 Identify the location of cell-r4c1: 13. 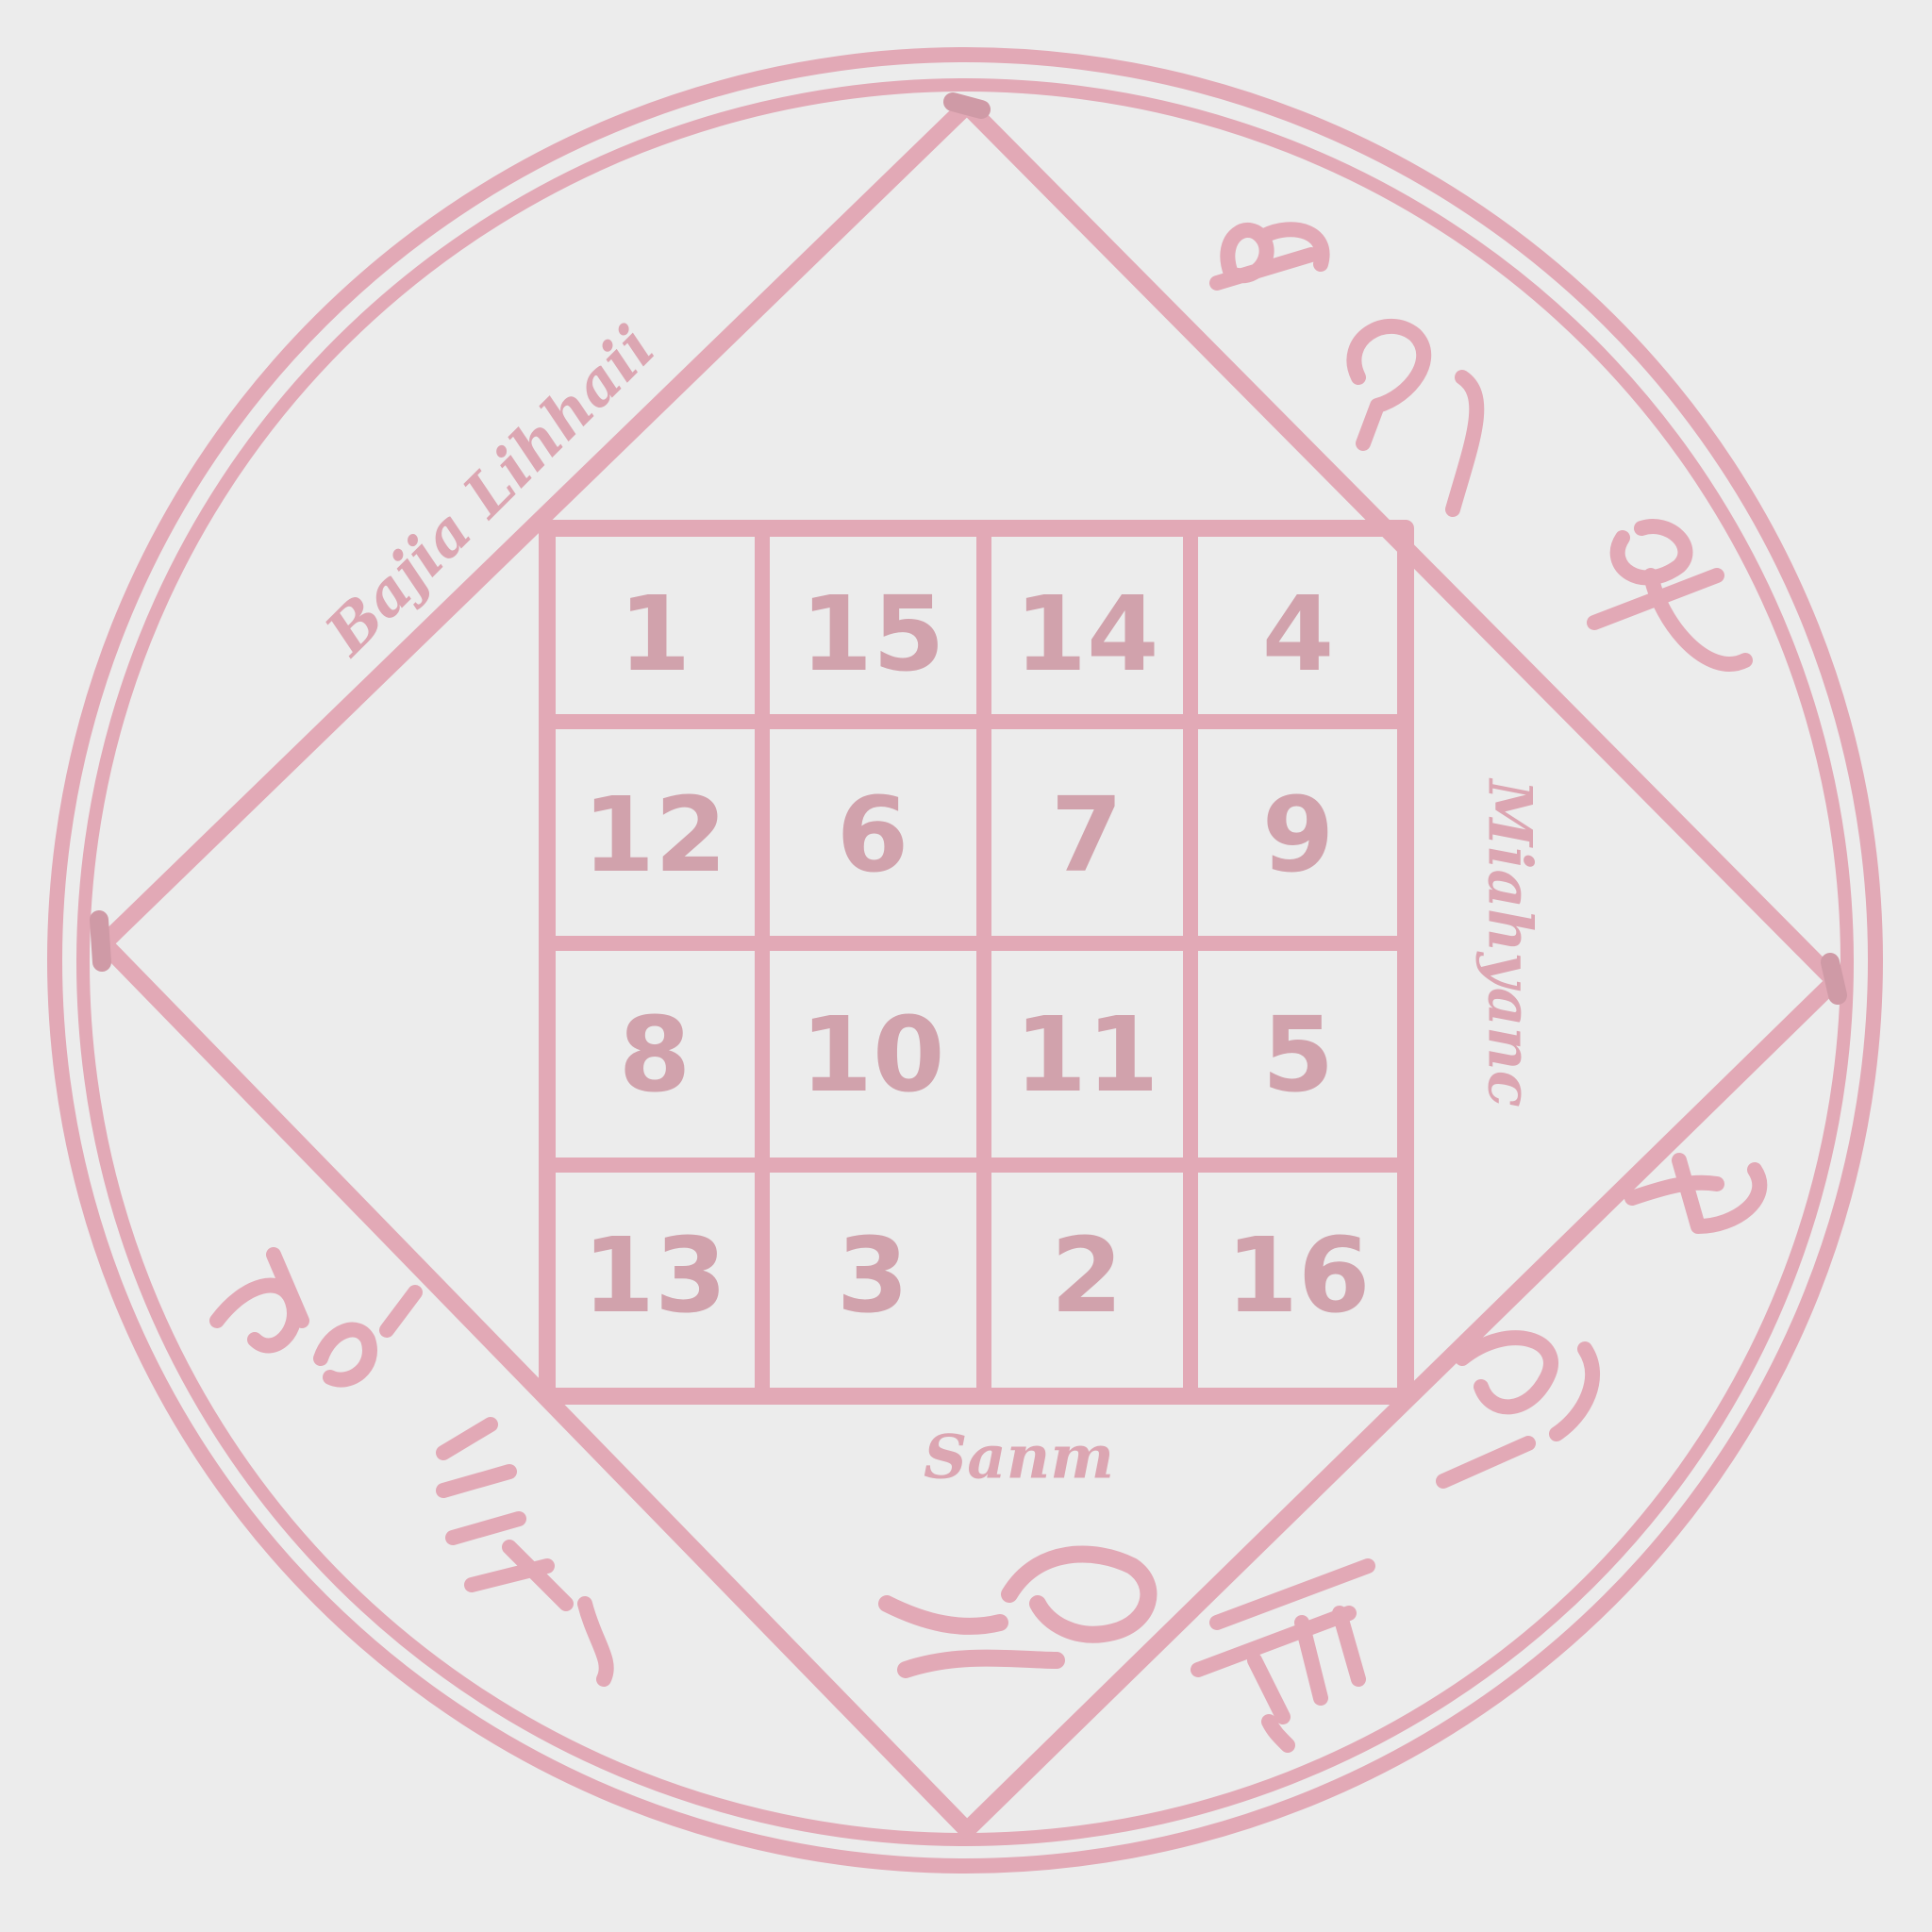
(654, 1275).